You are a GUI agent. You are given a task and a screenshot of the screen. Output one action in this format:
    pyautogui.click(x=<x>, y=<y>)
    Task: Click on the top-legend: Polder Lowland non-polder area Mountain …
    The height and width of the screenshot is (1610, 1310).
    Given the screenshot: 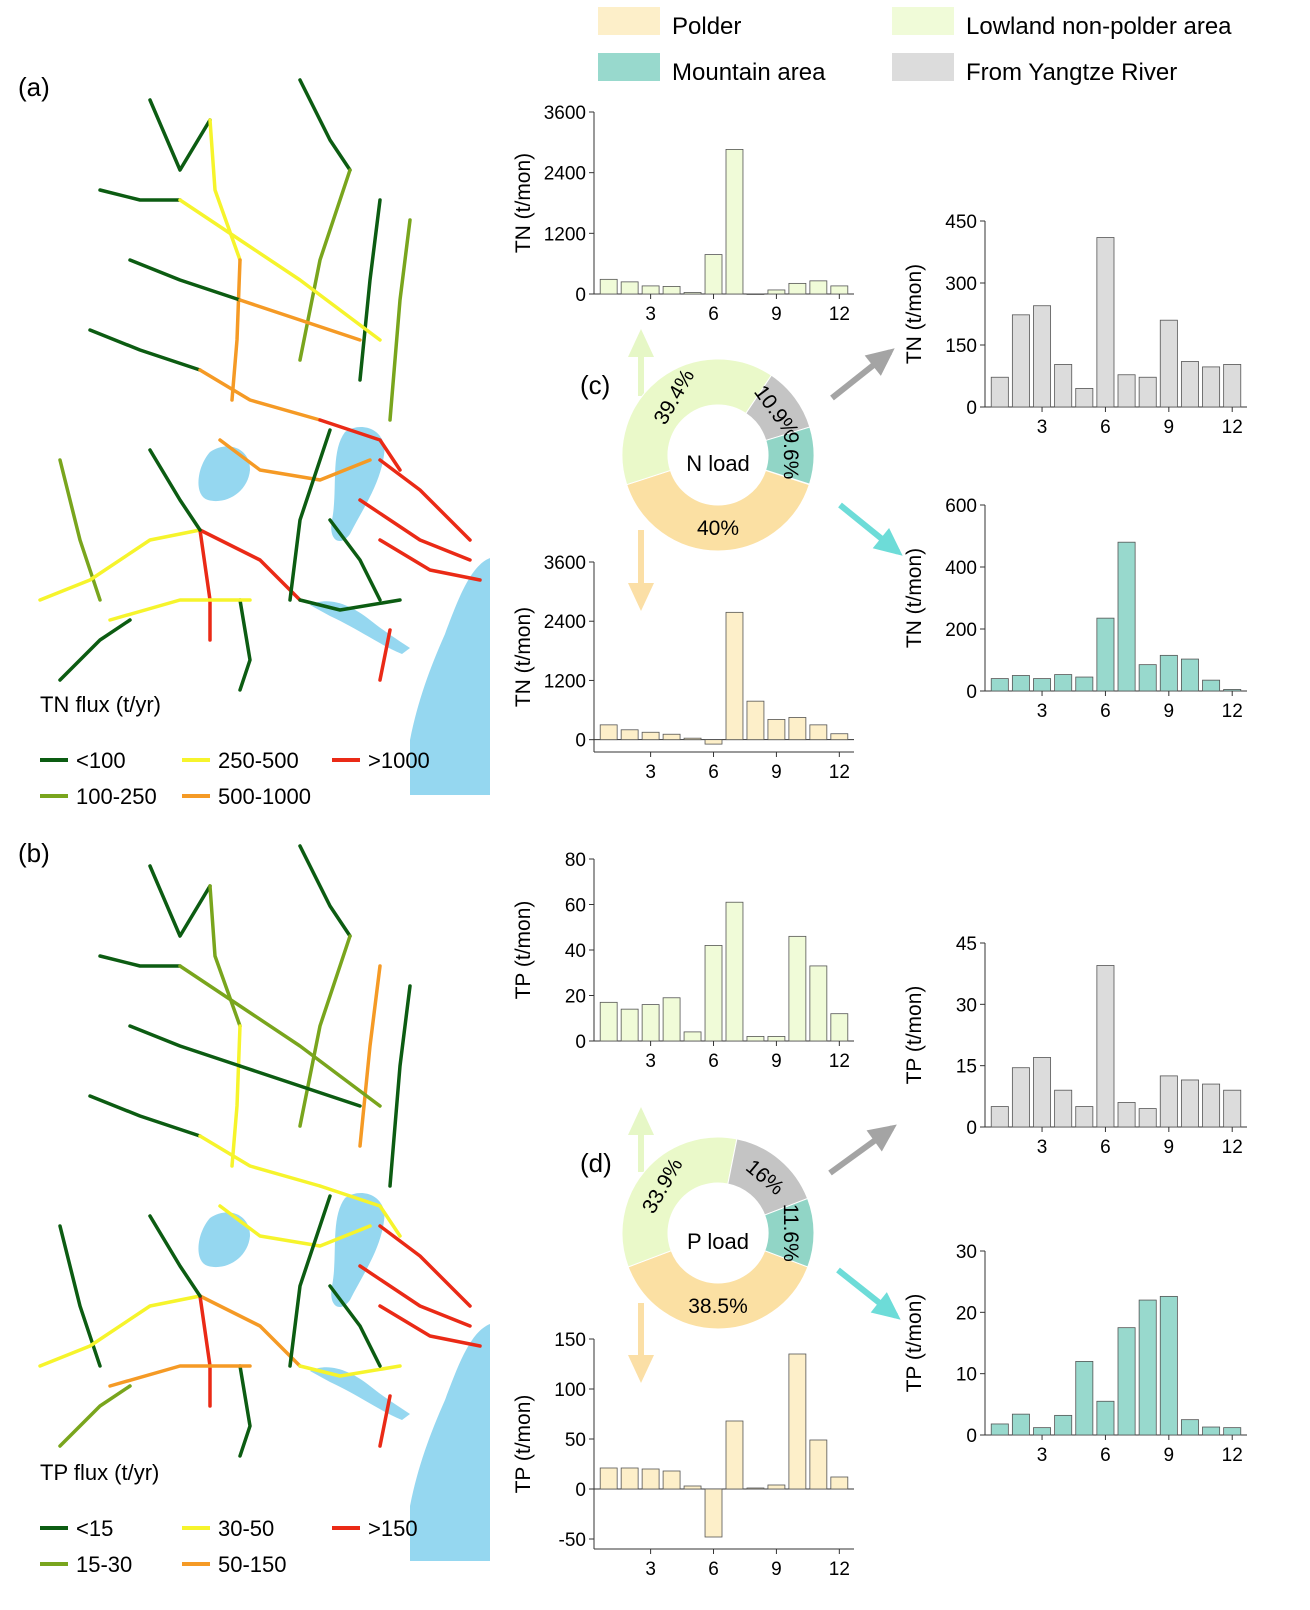 What is the action you would take?
    pyautogui.click(x=915, y=46)
    